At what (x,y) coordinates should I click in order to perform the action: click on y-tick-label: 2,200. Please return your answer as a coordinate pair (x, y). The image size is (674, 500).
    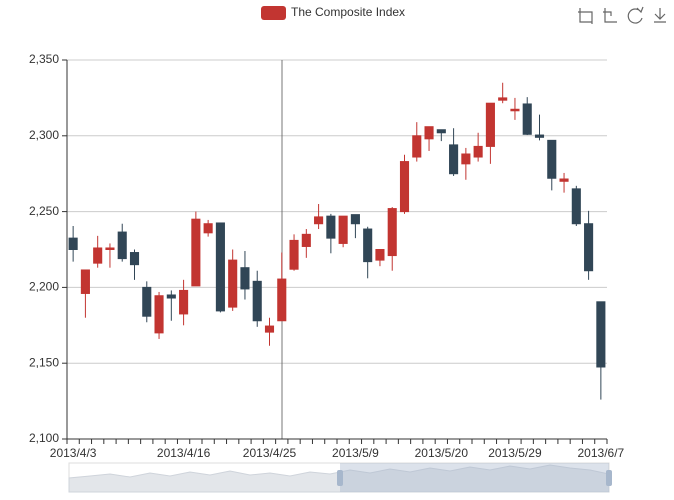
    Looking at the image, I should click on (44, 287).